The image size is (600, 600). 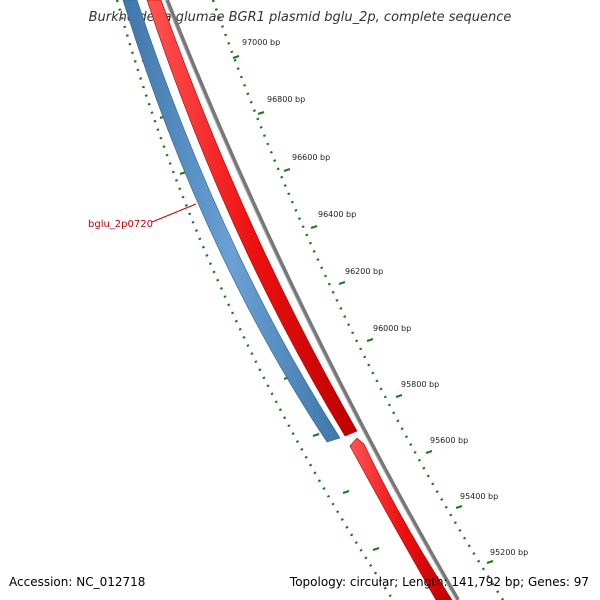 What do you see at coordinates (364, 271) in the screenshot?
I see `scale-label: 96200 bp` at bounding box center [364, 271].